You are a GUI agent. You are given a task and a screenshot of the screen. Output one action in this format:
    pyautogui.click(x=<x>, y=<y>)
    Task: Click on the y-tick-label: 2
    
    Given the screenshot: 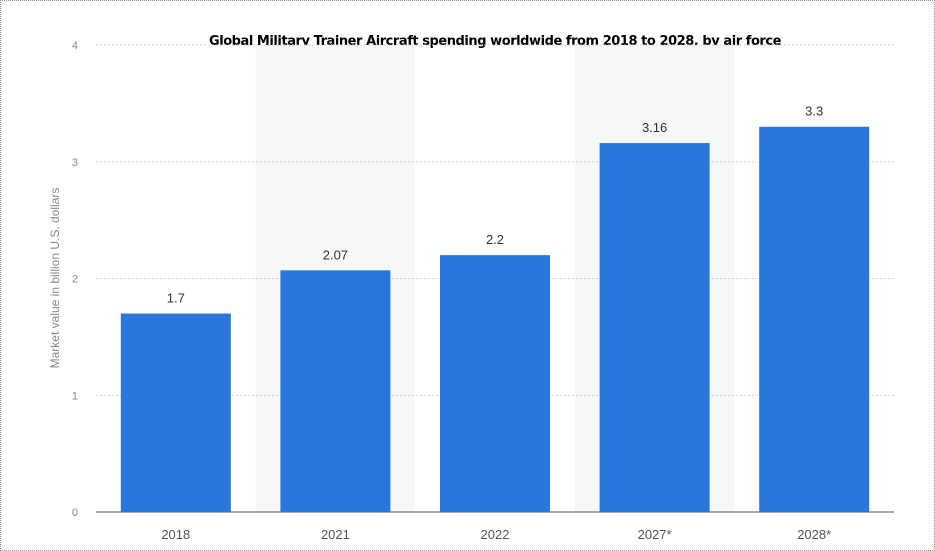 What is the action you would take?
    pyautogui.click(x=75, y=280)
    